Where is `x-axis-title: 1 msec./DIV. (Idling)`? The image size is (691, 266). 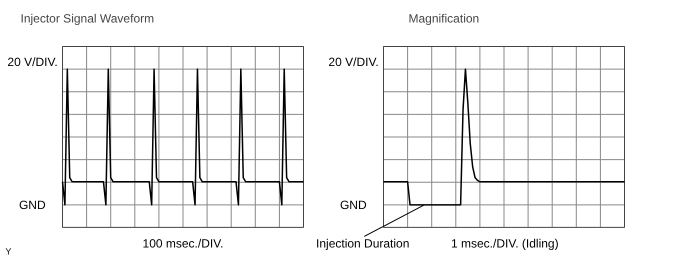 x-axis-title: 1 msec./DIV. (Idling) is located at coordinates (504, 243).